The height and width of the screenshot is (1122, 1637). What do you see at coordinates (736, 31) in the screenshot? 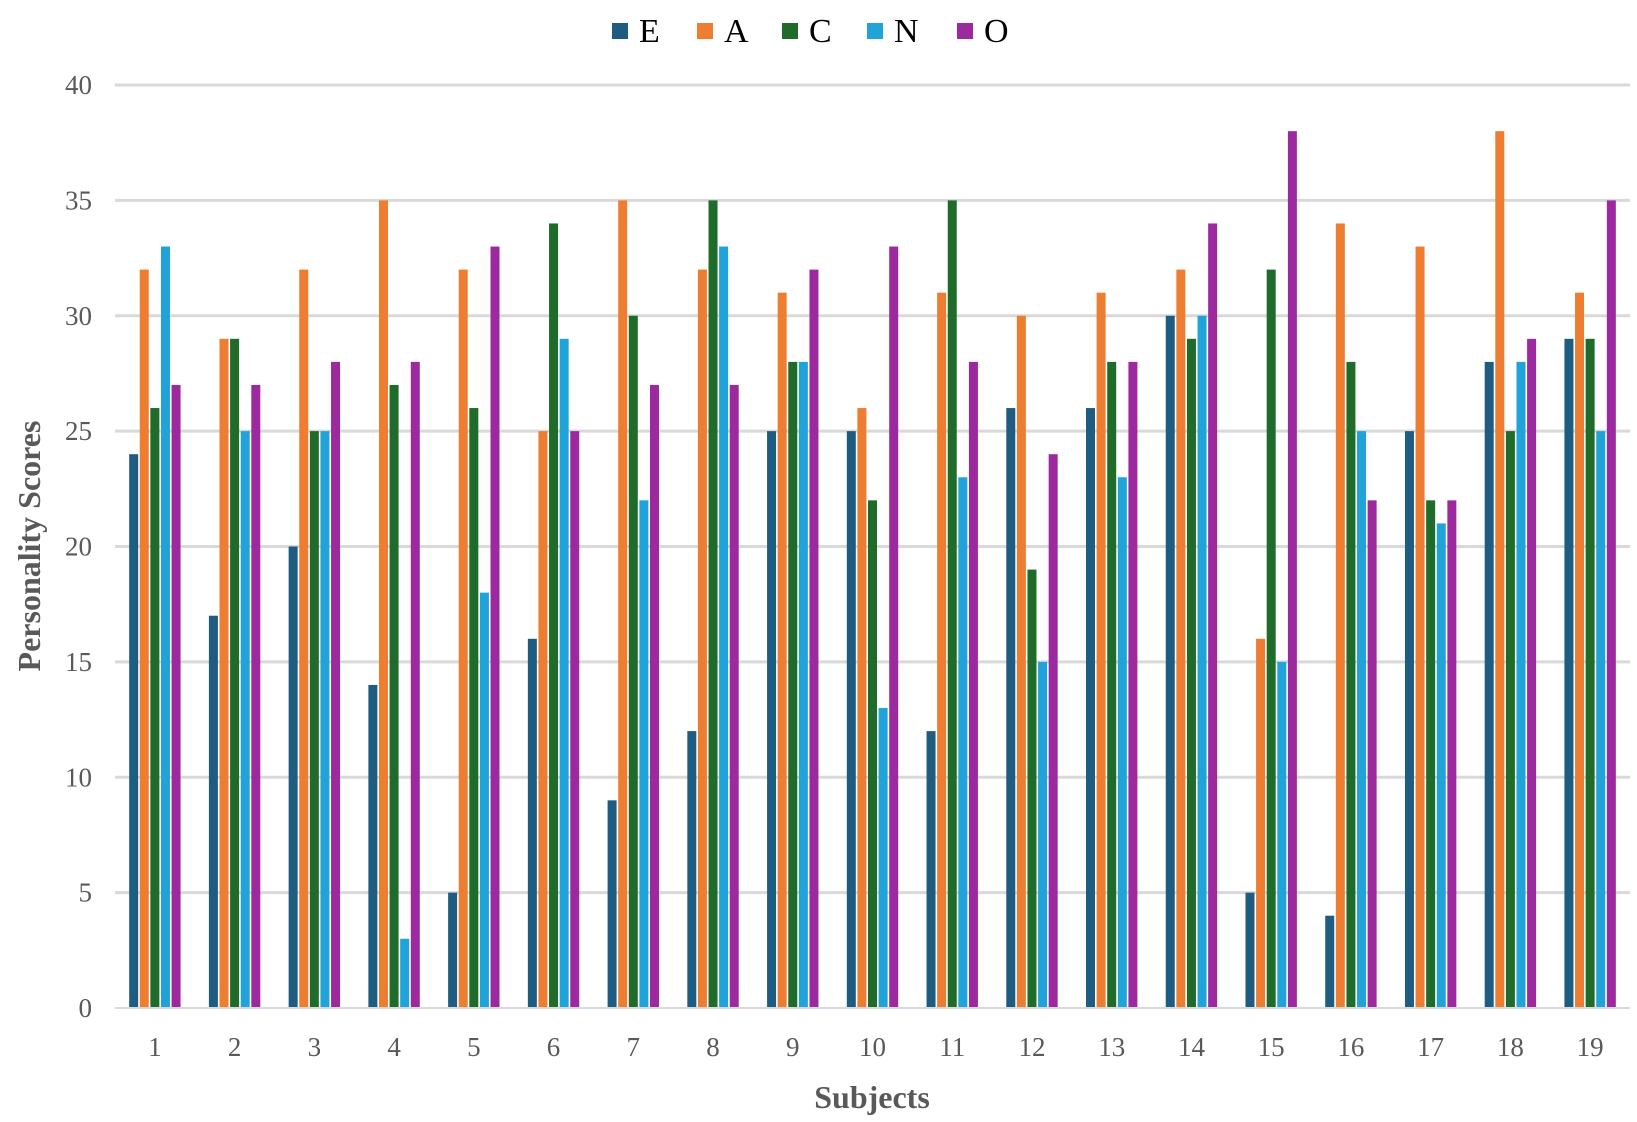
I see `legend-label: A` at bounding box center [736, 31].